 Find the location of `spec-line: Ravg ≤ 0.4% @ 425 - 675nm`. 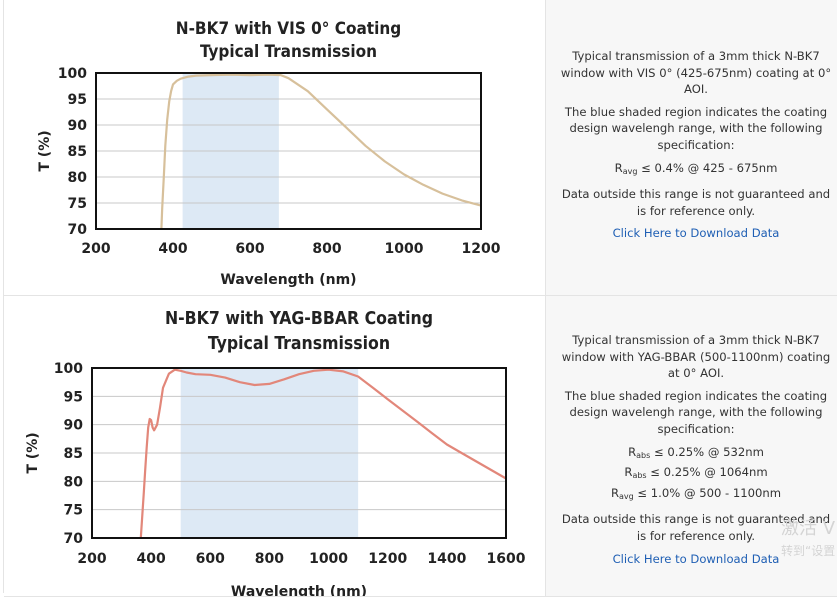

spec-line: Ravg ≤ 0.4% @ 425 - 675nm is located at coordinates (696, 168).